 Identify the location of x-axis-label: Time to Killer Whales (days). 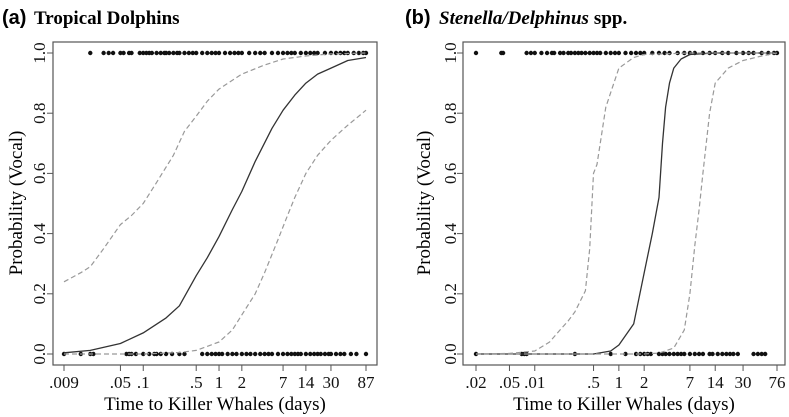
(624, 404).